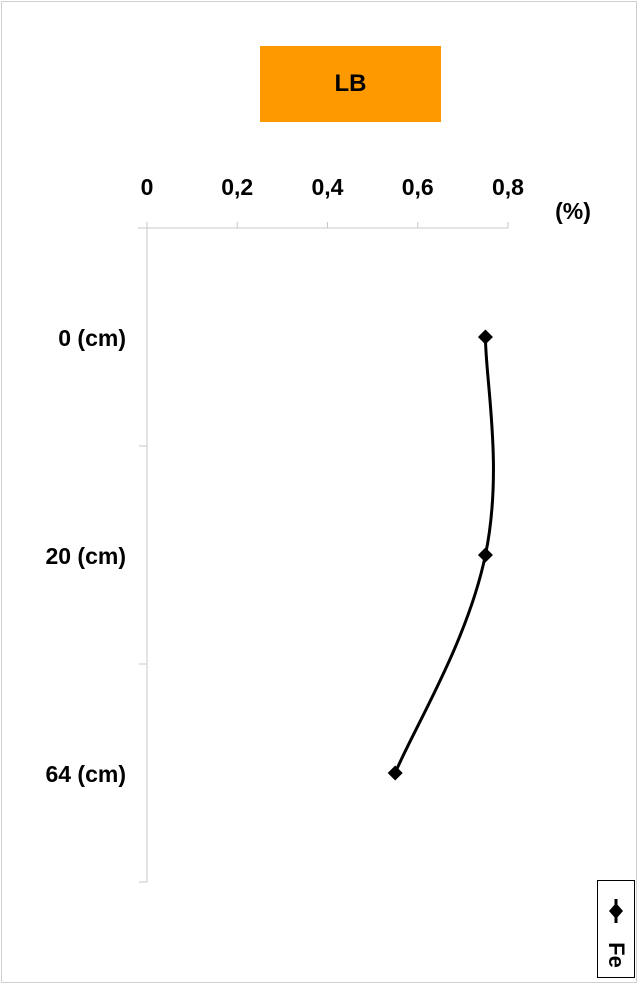  What do you see at coordinates (92, 338) in the screenshot?
I see `y-tick-label: 0 (cm)` at bounding box center [92, 338].